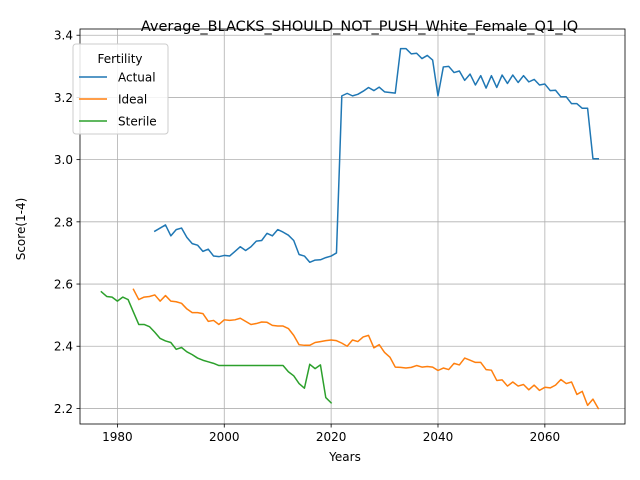 The image size is (640, 480). What do you see at coordinates (224, 437) in the screenshot?
I see `x-tick-label: 2000` at bounding box center [224, 437].